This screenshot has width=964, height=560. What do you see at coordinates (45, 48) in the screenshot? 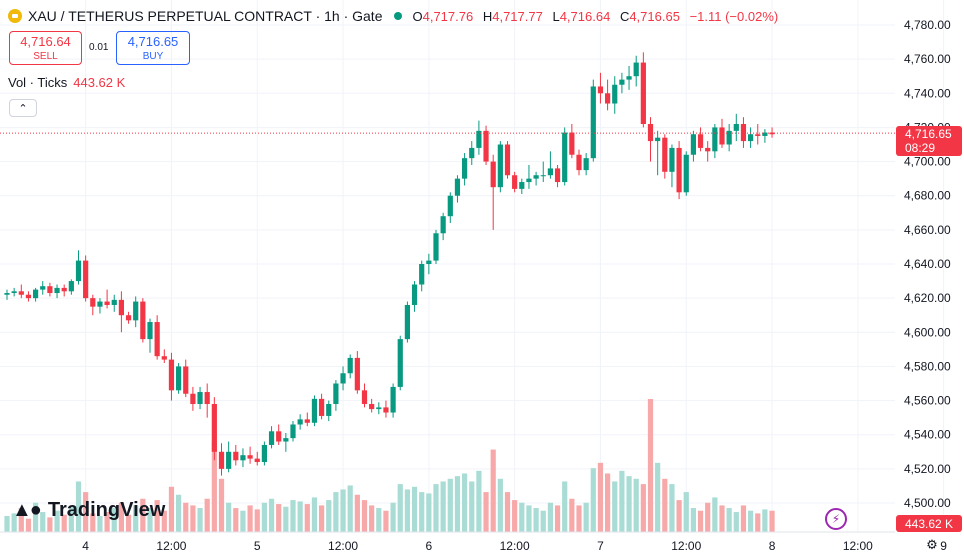
I see `sell-button: 4,716.64 SELL` at bounding box center [45, 48].